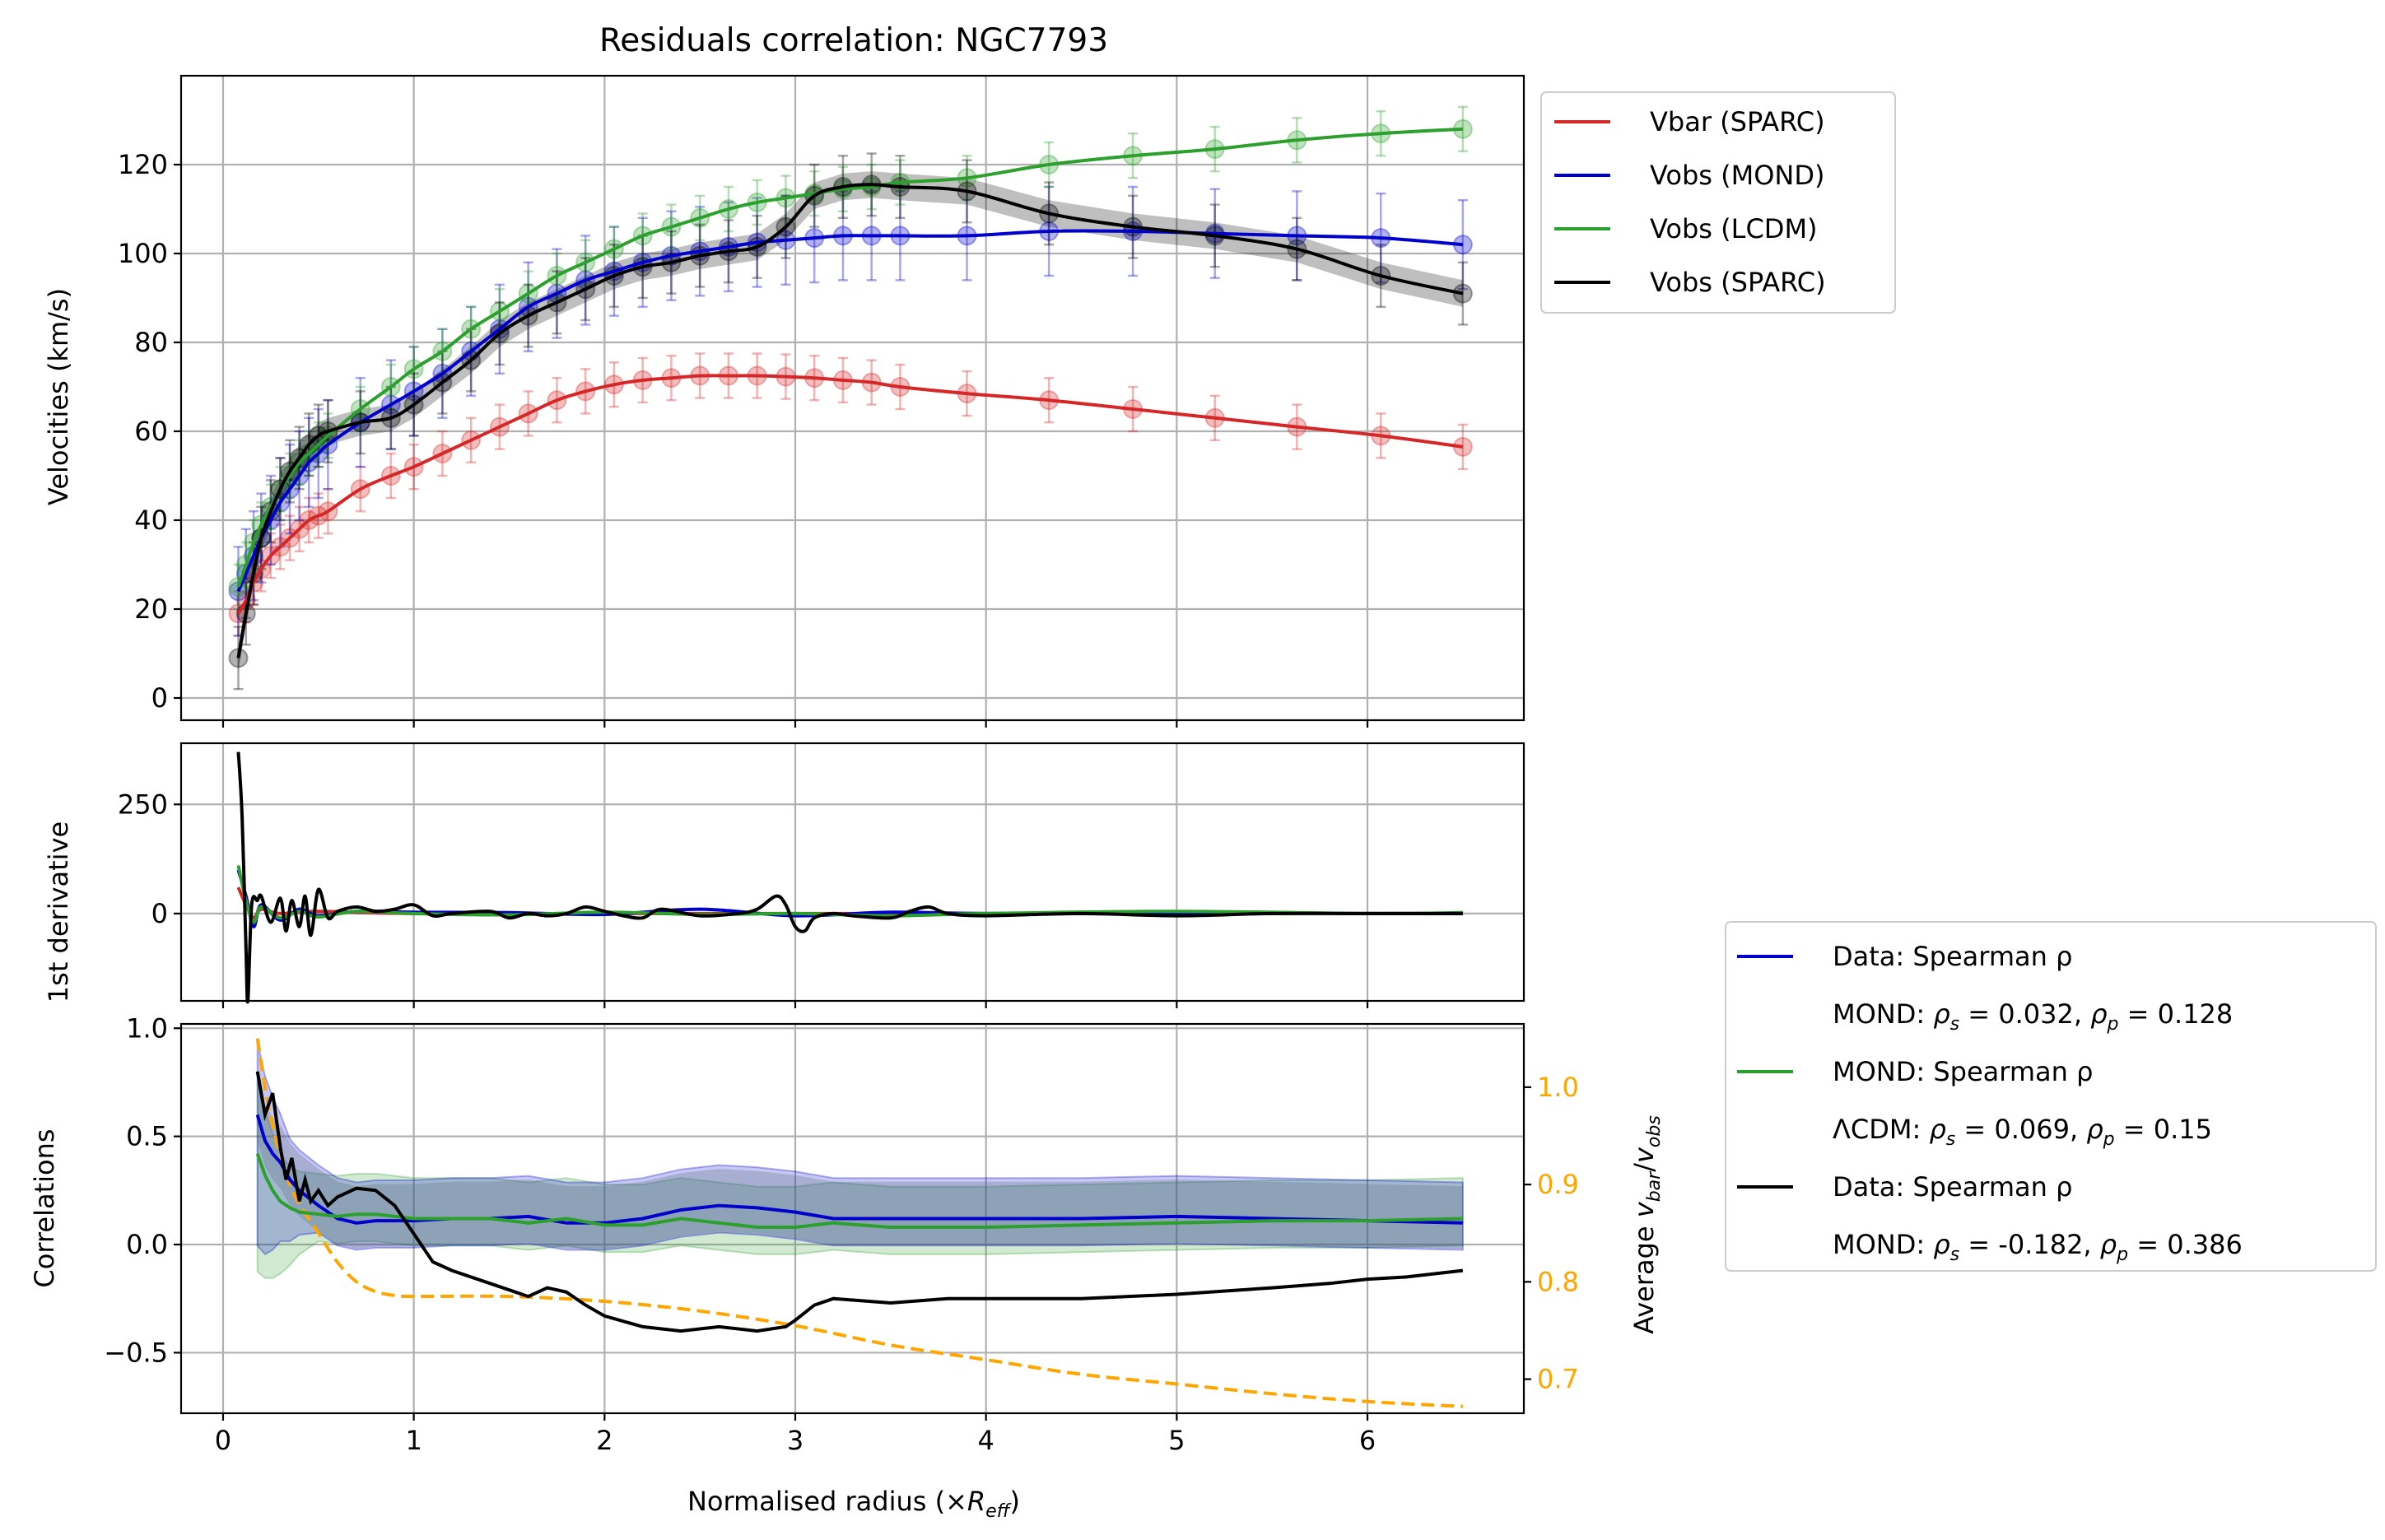  I want to click on x-tick-label: 2, so click(604, 1441).